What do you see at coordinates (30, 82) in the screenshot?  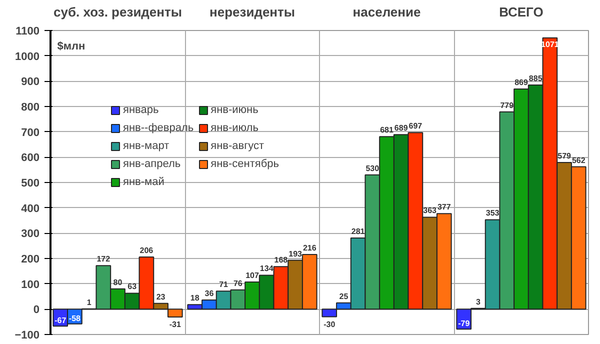 I see `y-tick-label: 900` at bounding box center [30, 82].